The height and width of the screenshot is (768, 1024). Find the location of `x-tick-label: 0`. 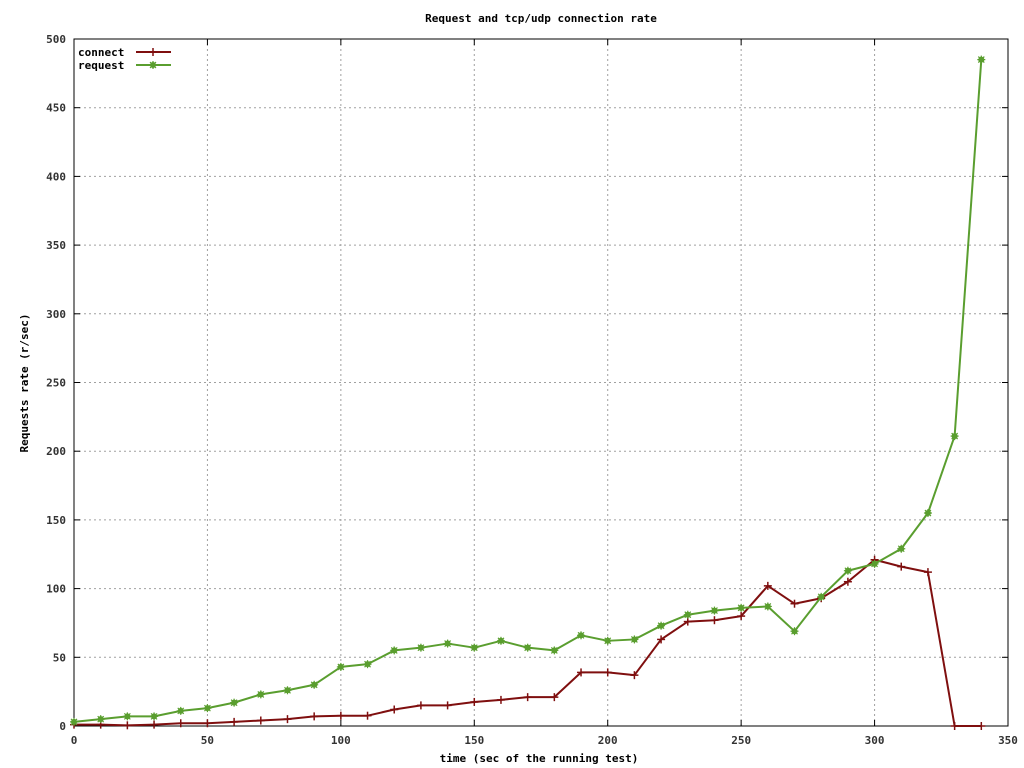

x-tick-label: 0 is located at coordinates (74, 740).